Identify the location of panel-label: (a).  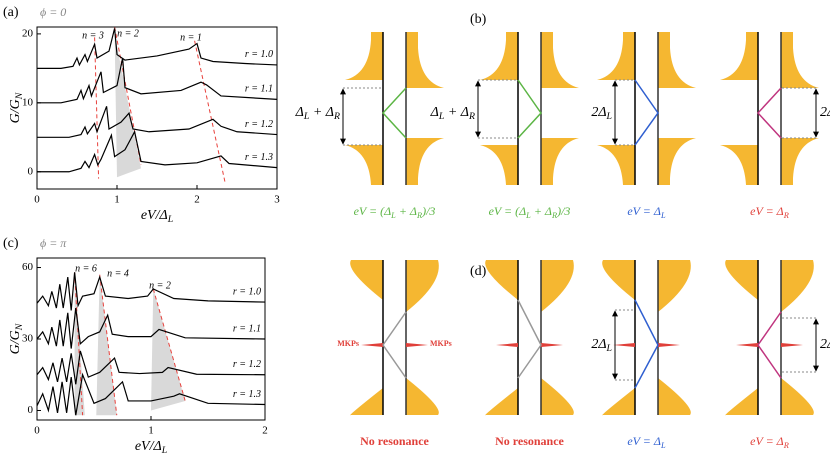
(11, 12).